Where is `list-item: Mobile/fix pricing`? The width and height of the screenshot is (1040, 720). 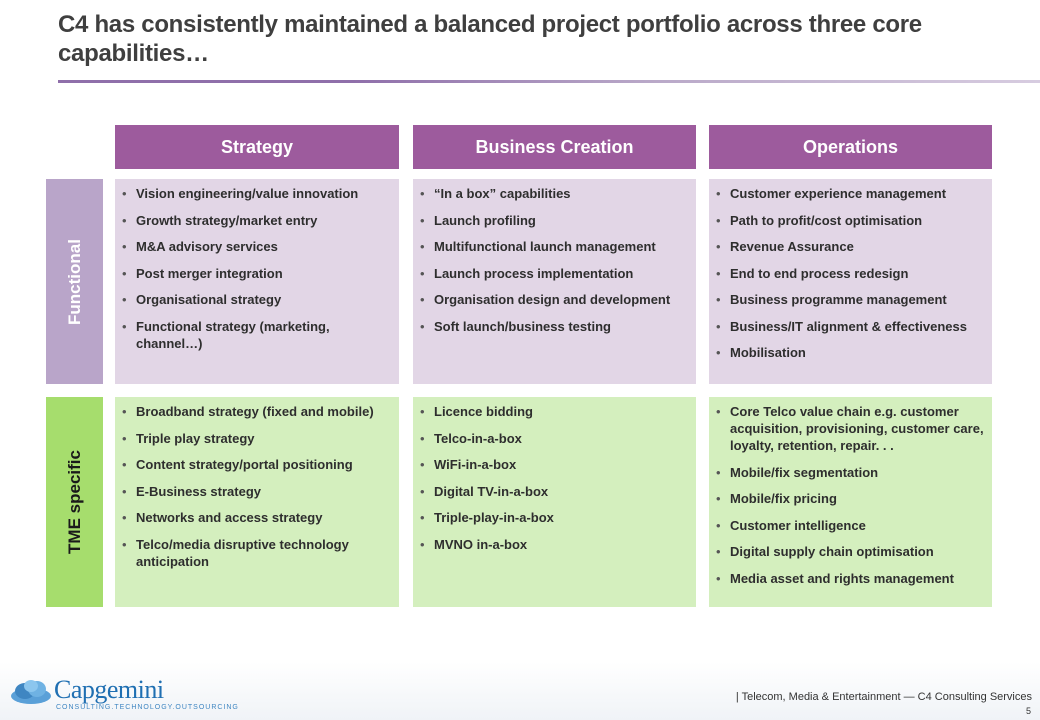
list-item: Mobile/fix pricing is located at coordinates (849, 498).